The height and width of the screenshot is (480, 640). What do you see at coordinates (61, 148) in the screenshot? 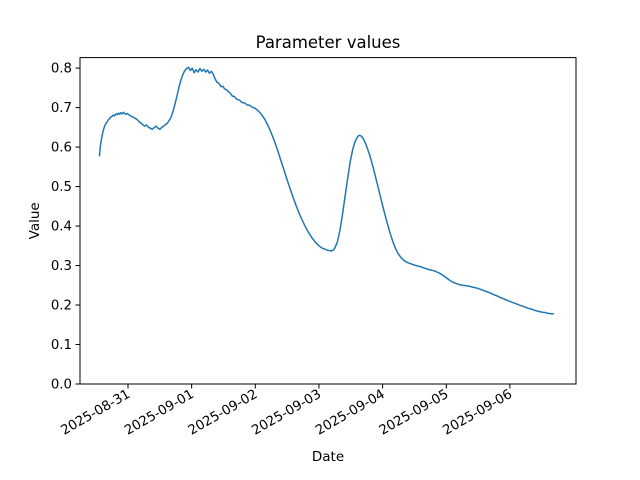
I see `y-tick-label: 0.6` at bounding box center [61, 148].